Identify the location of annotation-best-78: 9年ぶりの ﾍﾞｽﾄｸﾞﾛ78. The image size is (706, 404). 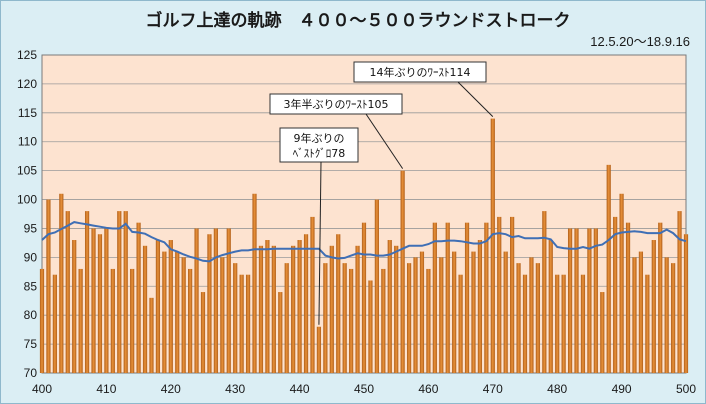
(319, 226).